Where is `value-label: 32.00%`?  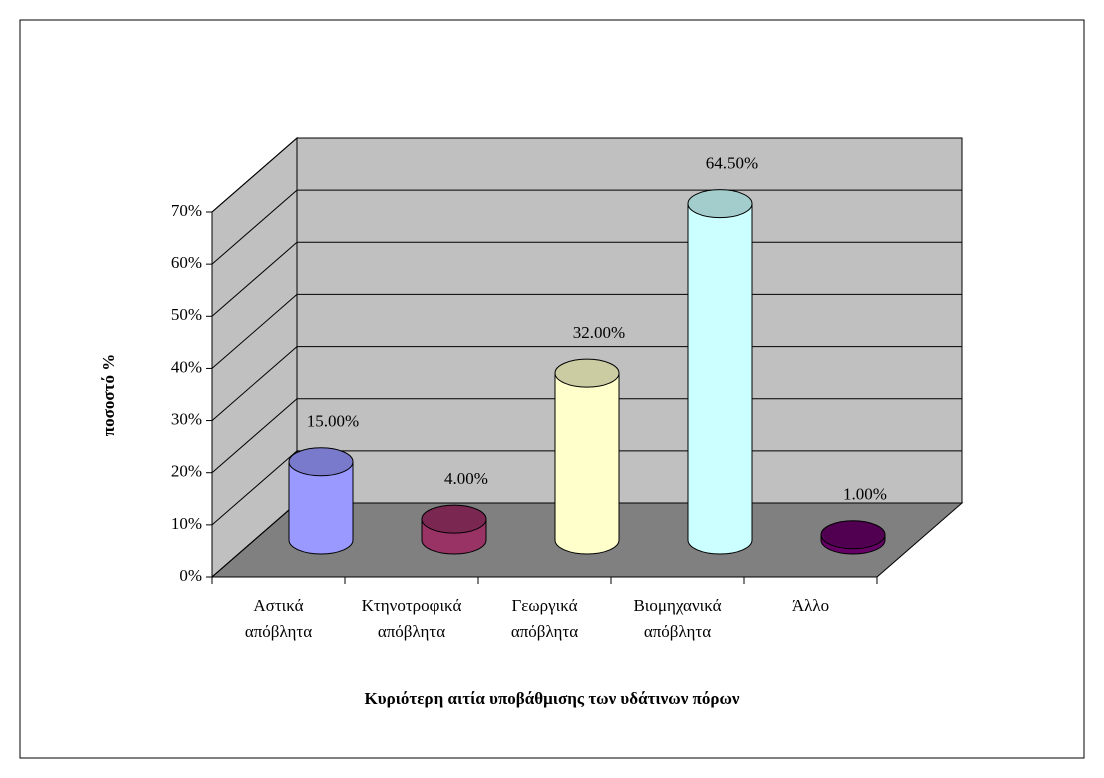 value-label: 32.00% is located at coordinates (599, 332).